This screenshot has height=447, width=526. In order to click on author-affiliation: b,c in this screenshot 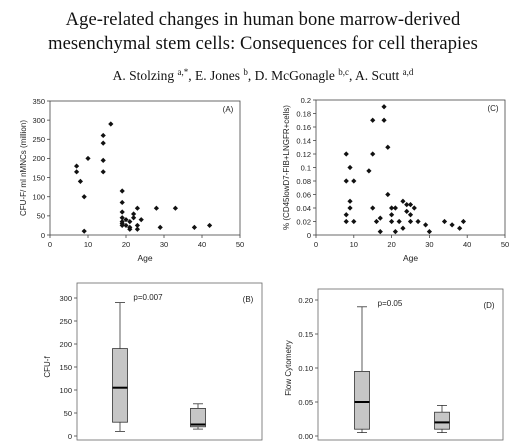, I will do `click(343, 72)`.